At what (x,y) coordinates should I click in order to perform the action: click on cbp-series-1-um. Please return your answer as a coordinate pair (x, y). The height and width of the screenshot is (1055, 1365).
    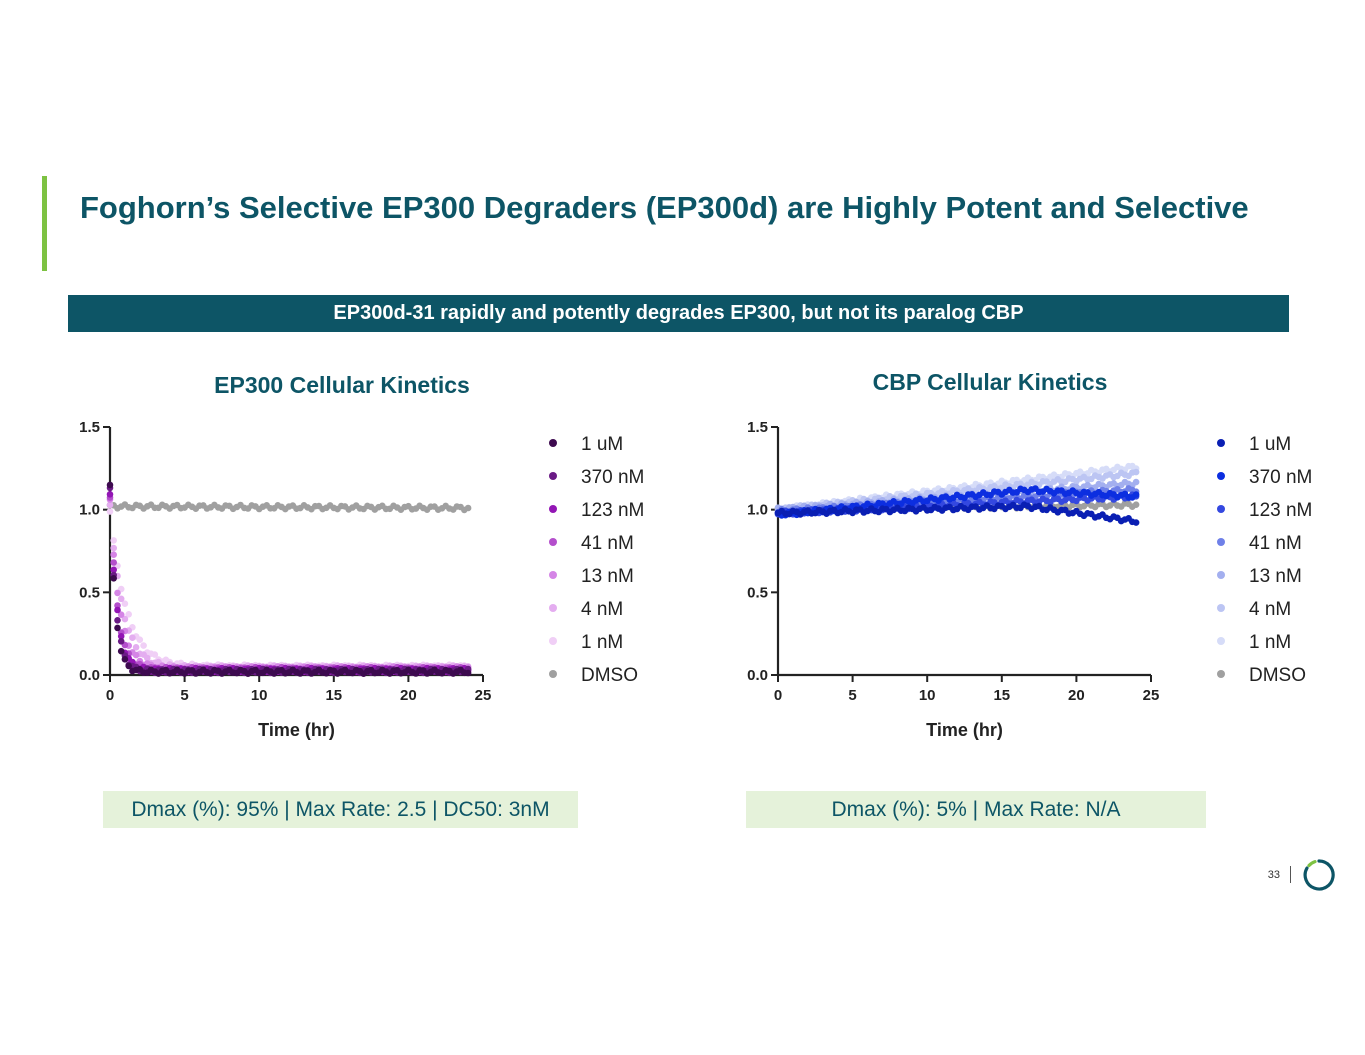
    Looking at the image, I should click on (957, 513).